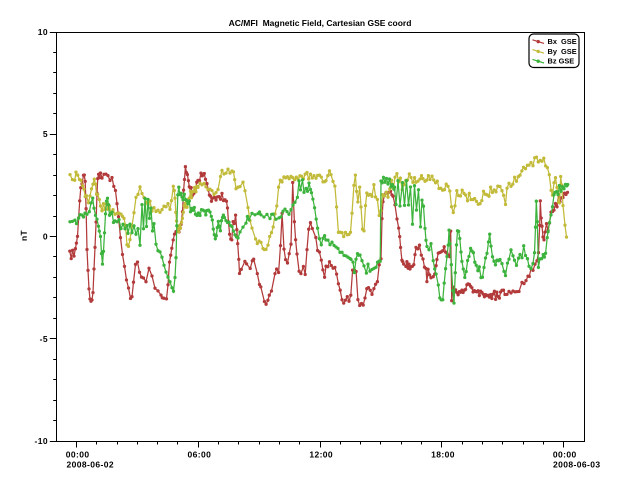 The height and width of the screenshot is (480, 640). Describe the element at coordinates (90, 464) in the screenshot. I see `svg-text: 2008-06-02` at that location.